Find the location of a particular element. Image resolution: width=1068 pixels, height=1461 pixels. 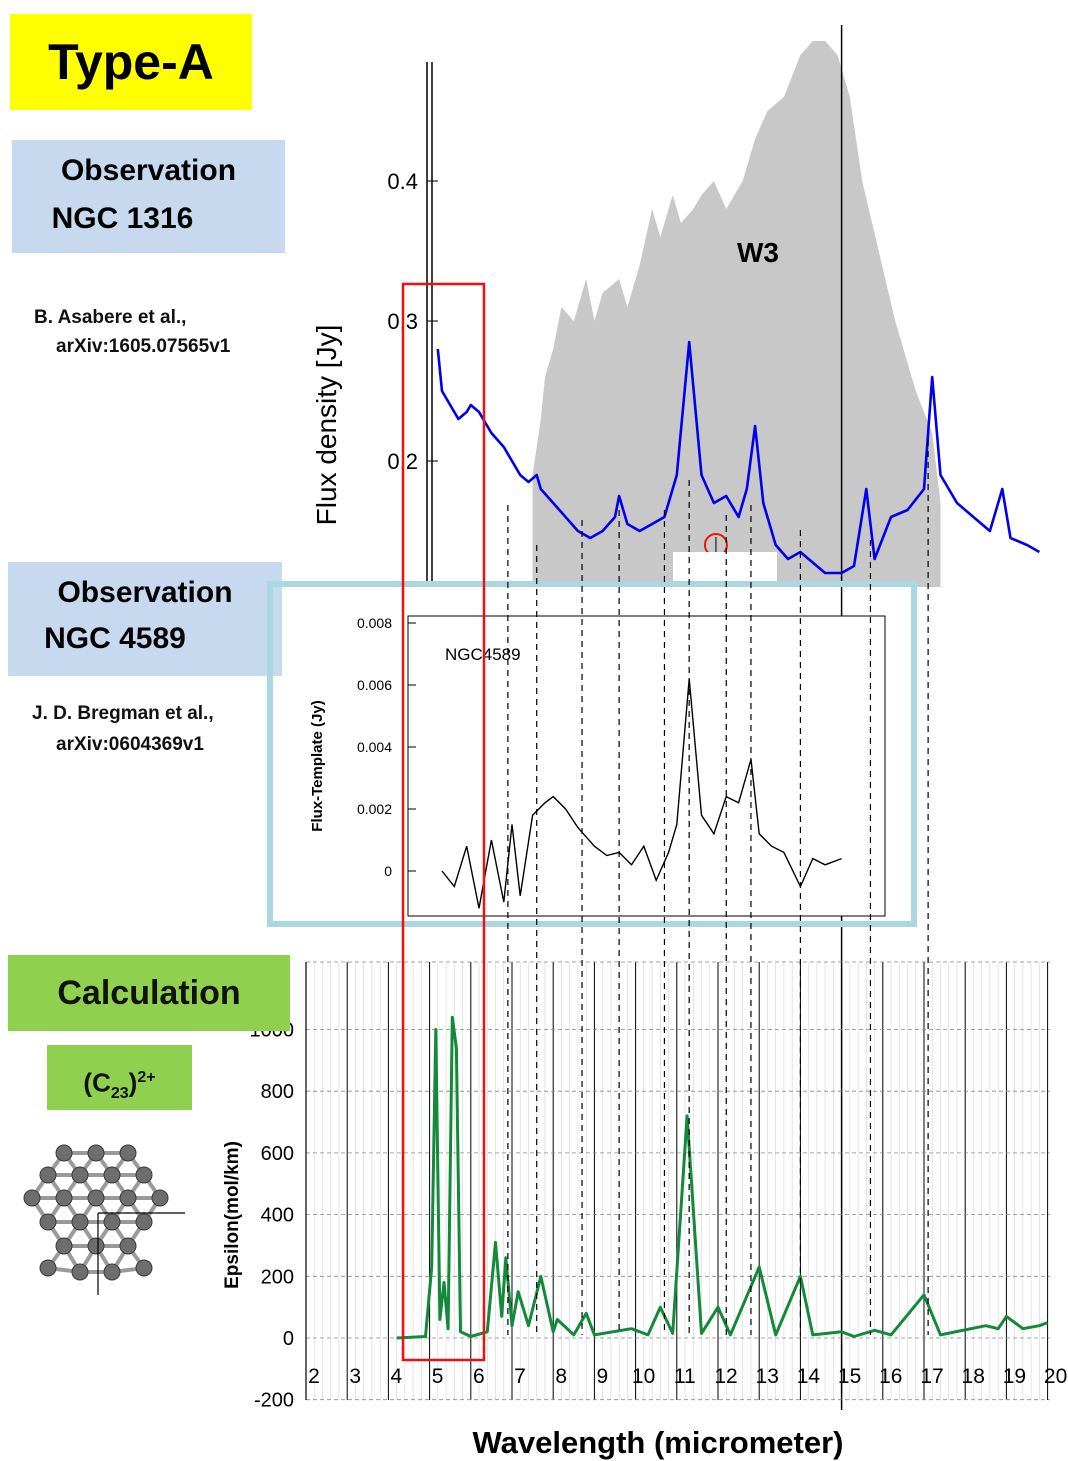

reference-author: B. Asabere et al., is located at coordinates (110, 317).